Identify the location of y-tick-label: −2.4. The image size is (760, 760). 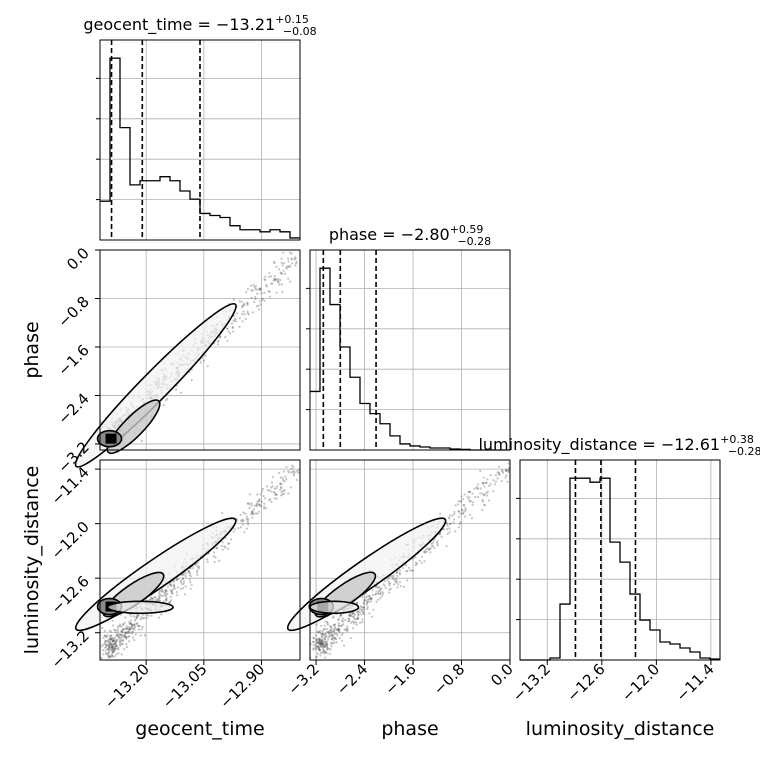
(73, 409).